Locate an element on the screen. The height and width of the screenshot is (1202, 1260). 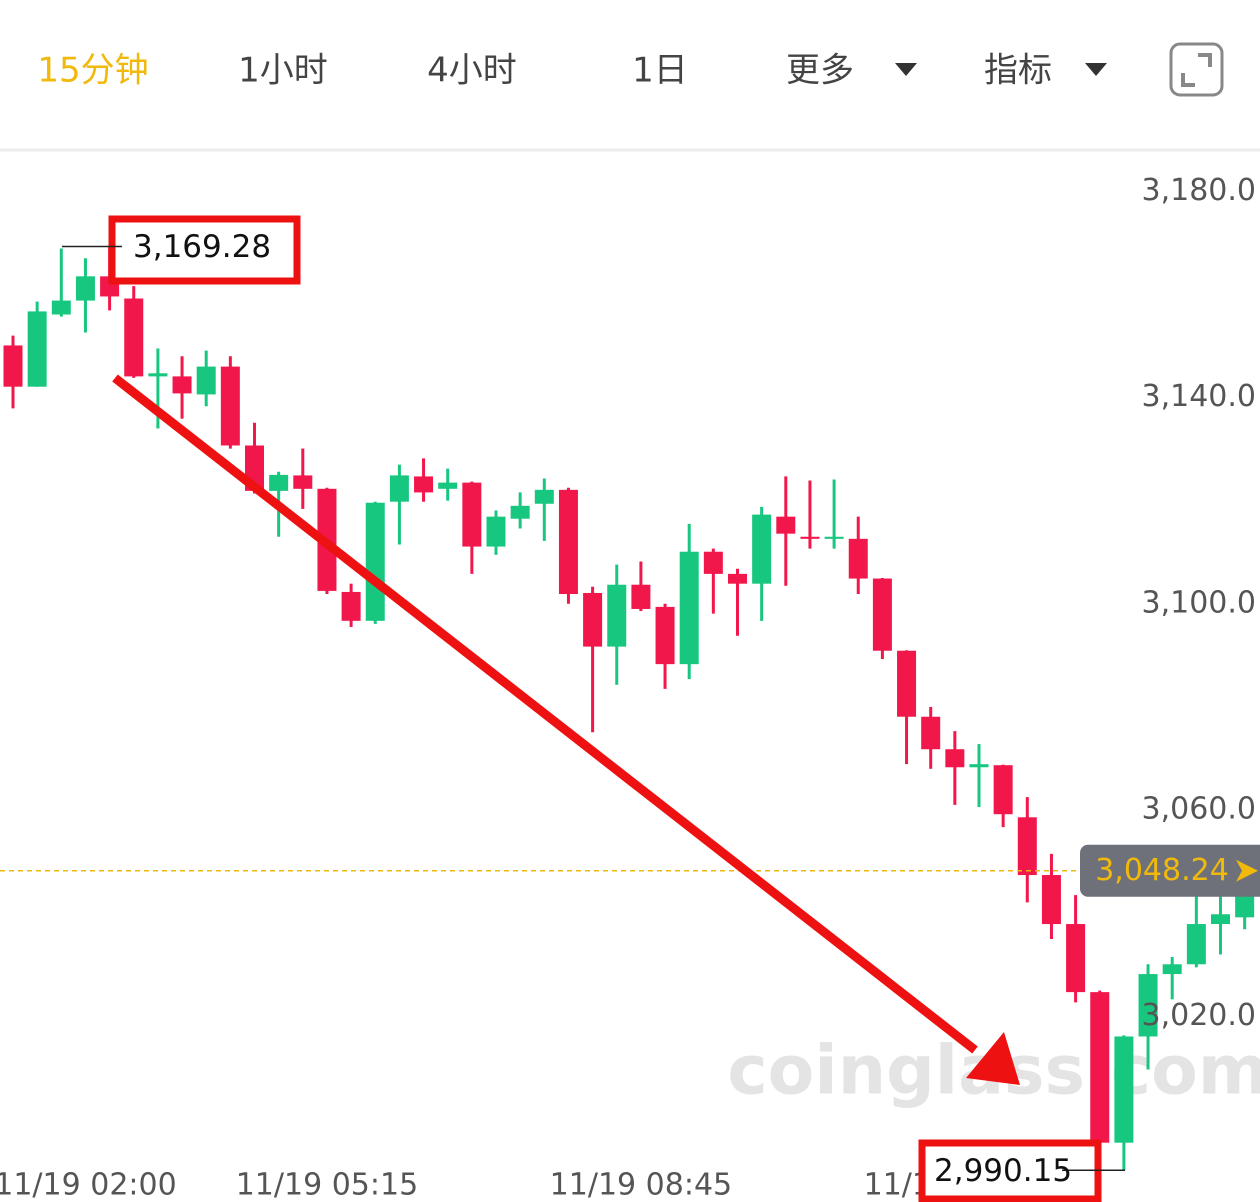
last-price-box is located at coordinates (1170, 870).